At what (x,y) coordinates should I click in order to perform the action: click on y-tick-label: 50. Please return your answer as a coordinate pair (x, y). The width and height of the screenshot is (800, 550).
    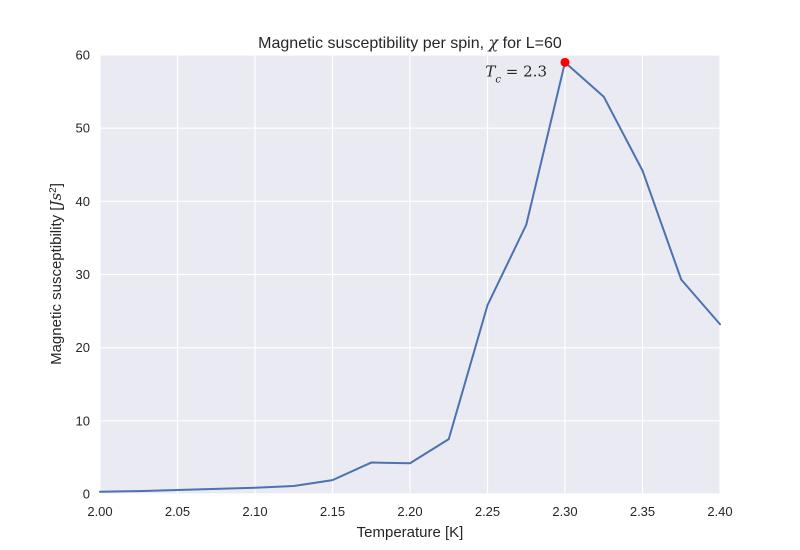
    Looking at the image, I should click on (83, 128).